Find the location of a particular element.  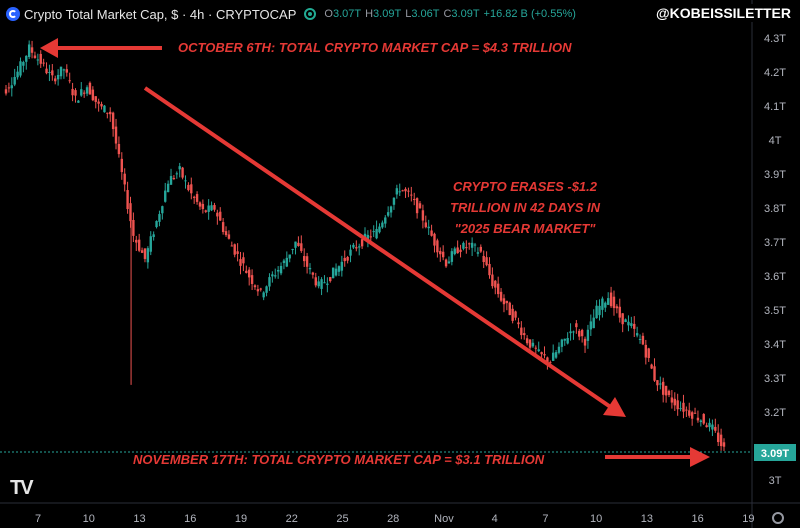

y-tick-label: 4.3T is located at coordinates (775, 39).